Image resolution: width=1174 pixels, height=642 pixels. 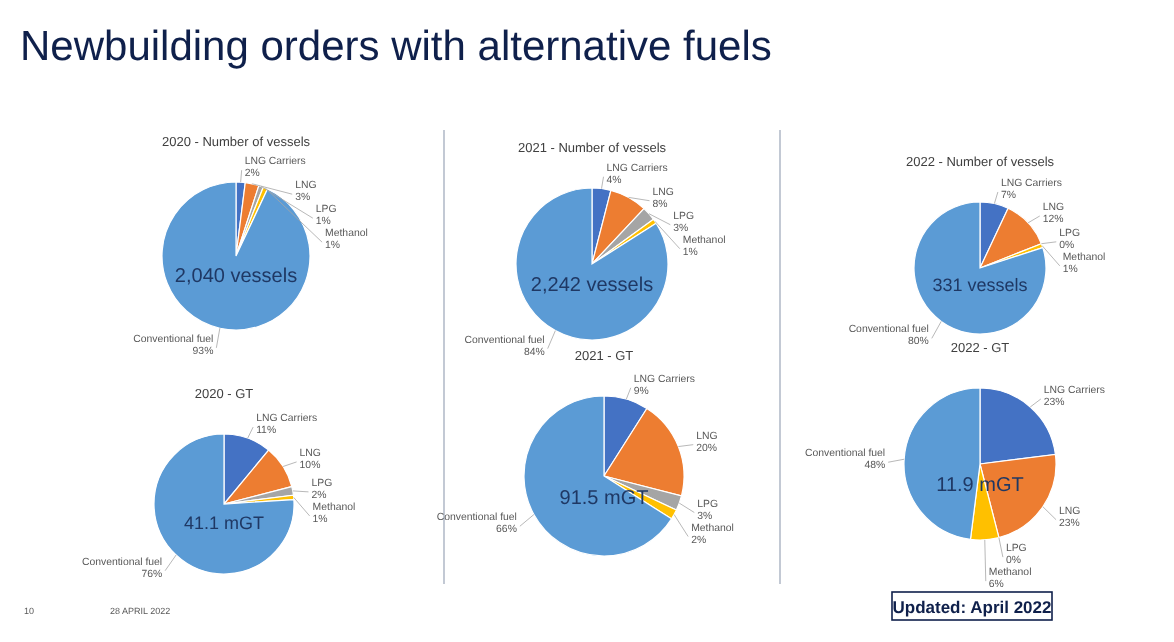 What do you see at coordinates (236, 276) in the screenshot?
I see `text: 2,040 vessels` at bounding box center [236, 276].